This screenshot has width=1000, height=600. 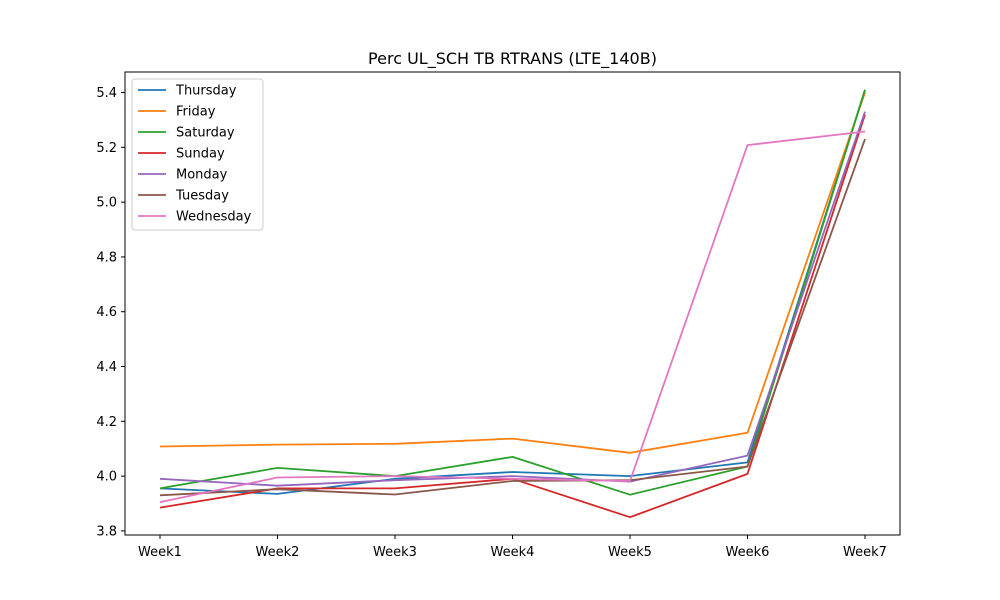 I want to click on y-tick-label: 5.4, so click(x=106, y=93).